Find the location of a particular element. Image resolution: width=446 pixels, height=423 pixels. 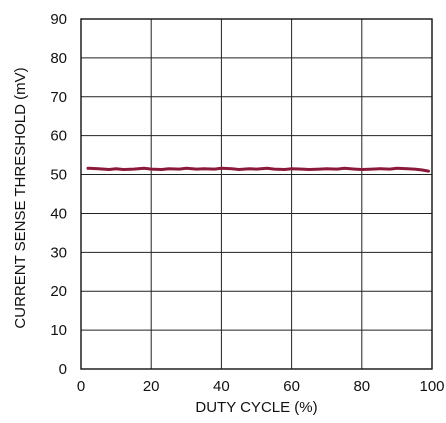

series-group is located at coordinates (258, 169).